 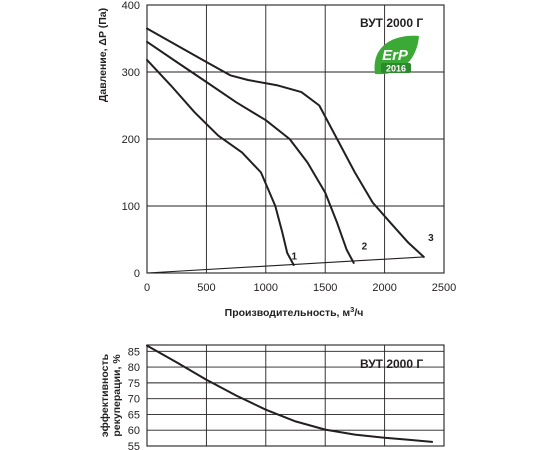 What do you see at coordinates (384, 288) in the screenshot?
I see `pressure-x-tick-label: 2000` at bounding box center [384, 288].